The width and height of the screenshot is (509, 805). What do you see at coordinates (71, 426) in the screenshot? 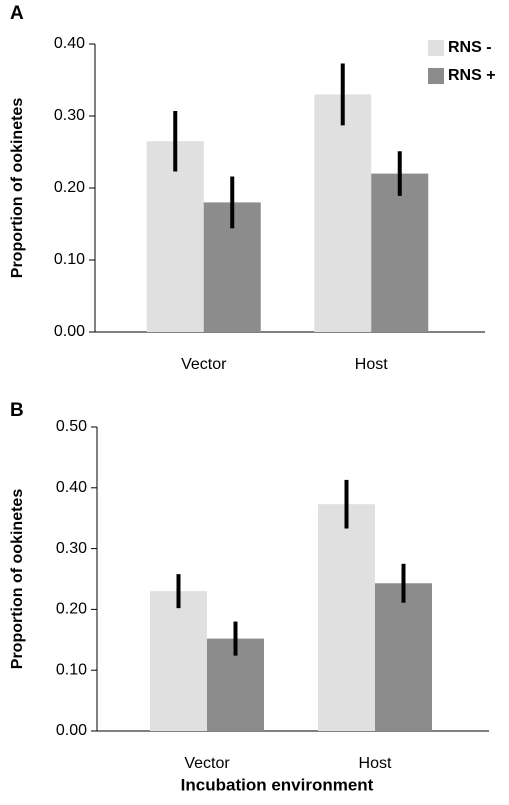
I see `y-tick-label: 0.50` at bounding box center [71, 426].